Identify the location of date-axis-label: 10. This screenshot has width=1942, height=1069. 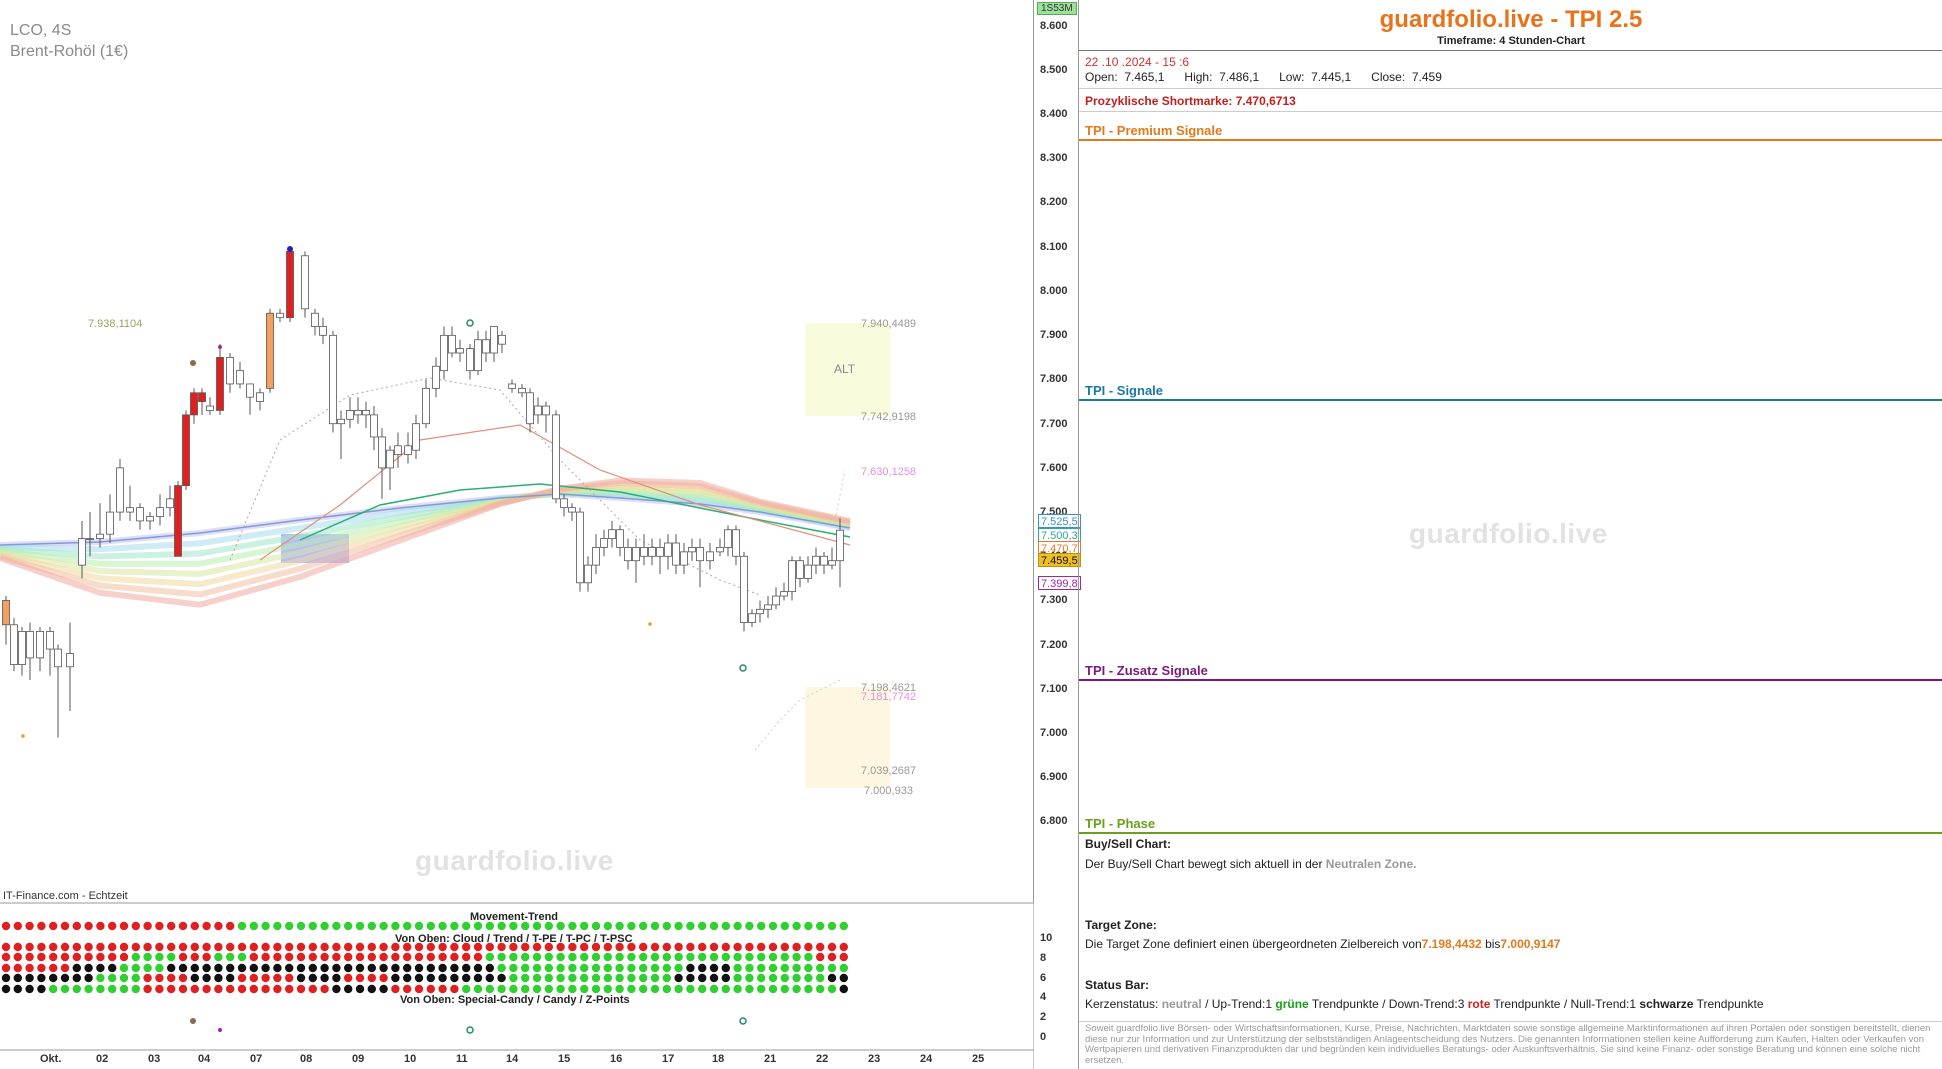
(410, 1059).